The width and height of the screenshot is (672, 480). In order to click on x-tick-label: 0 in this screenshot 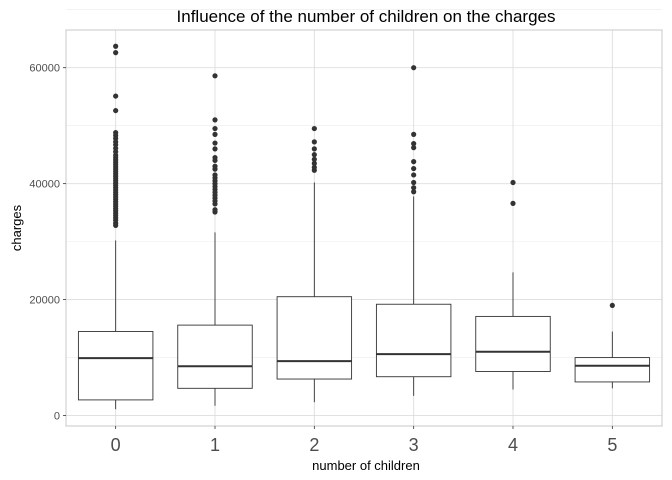, I will do `click(116, 445)`.